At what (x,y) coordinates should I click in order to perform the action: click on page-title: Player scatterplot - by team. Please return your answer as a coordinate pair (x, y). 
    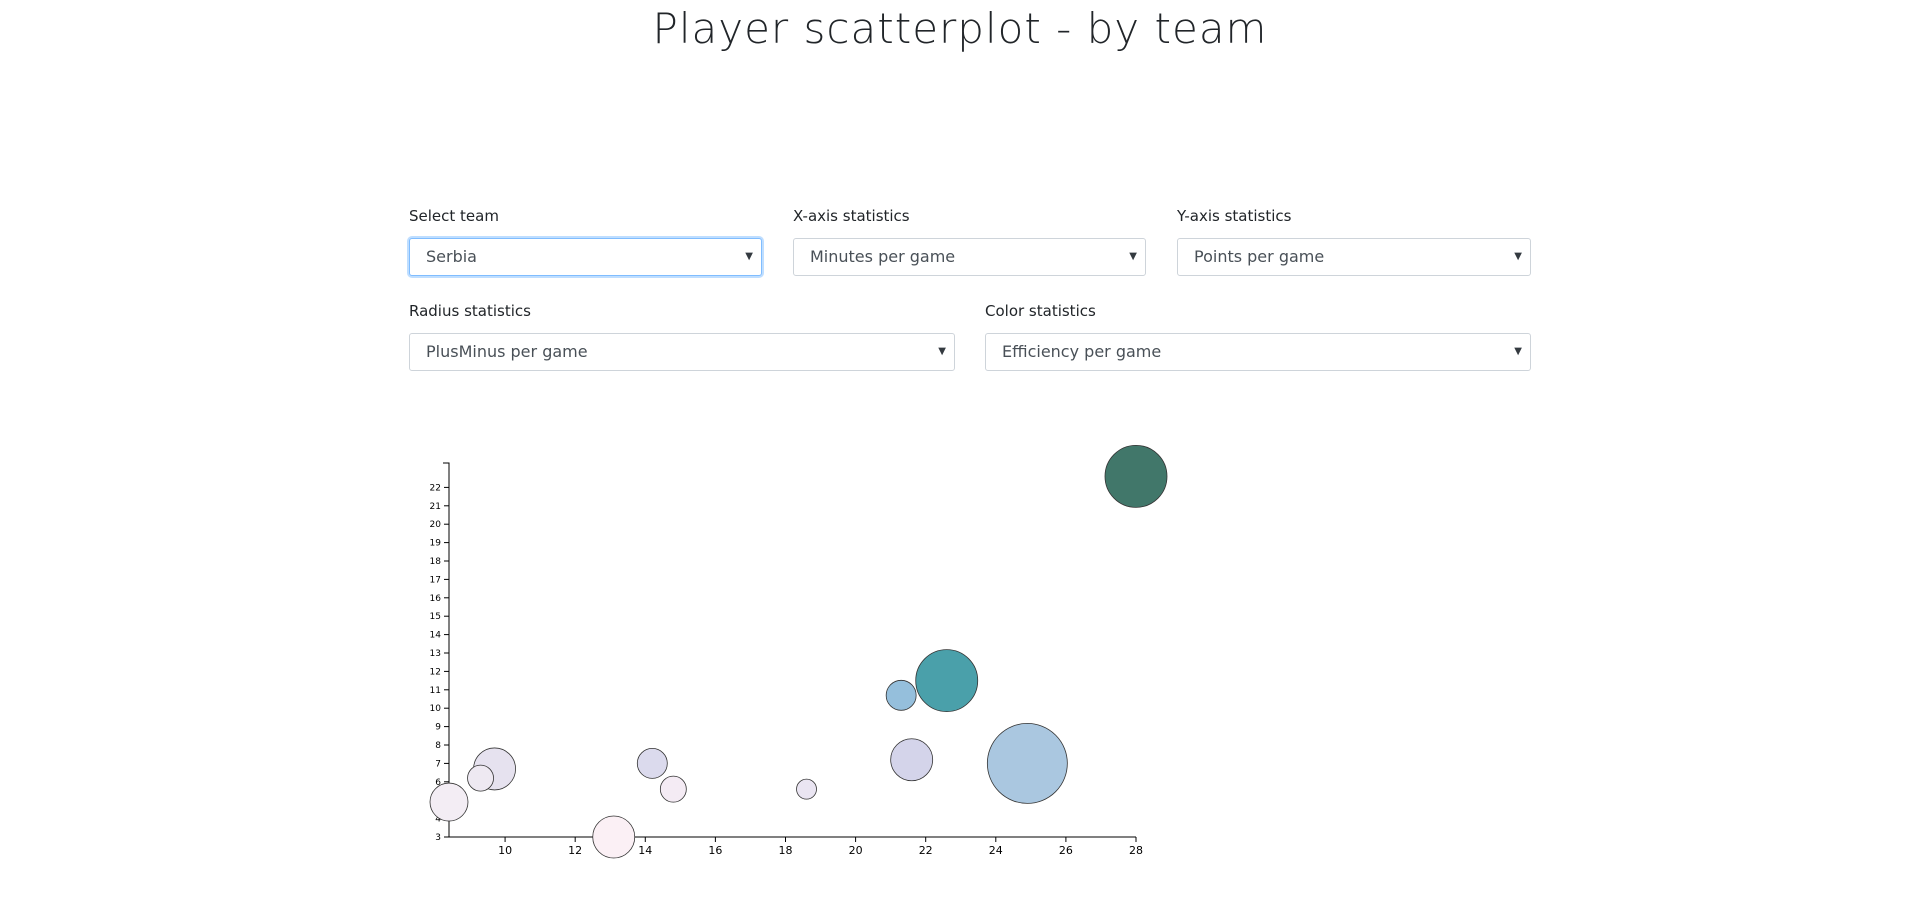
    Looking at the image, I should click on (960, 28).